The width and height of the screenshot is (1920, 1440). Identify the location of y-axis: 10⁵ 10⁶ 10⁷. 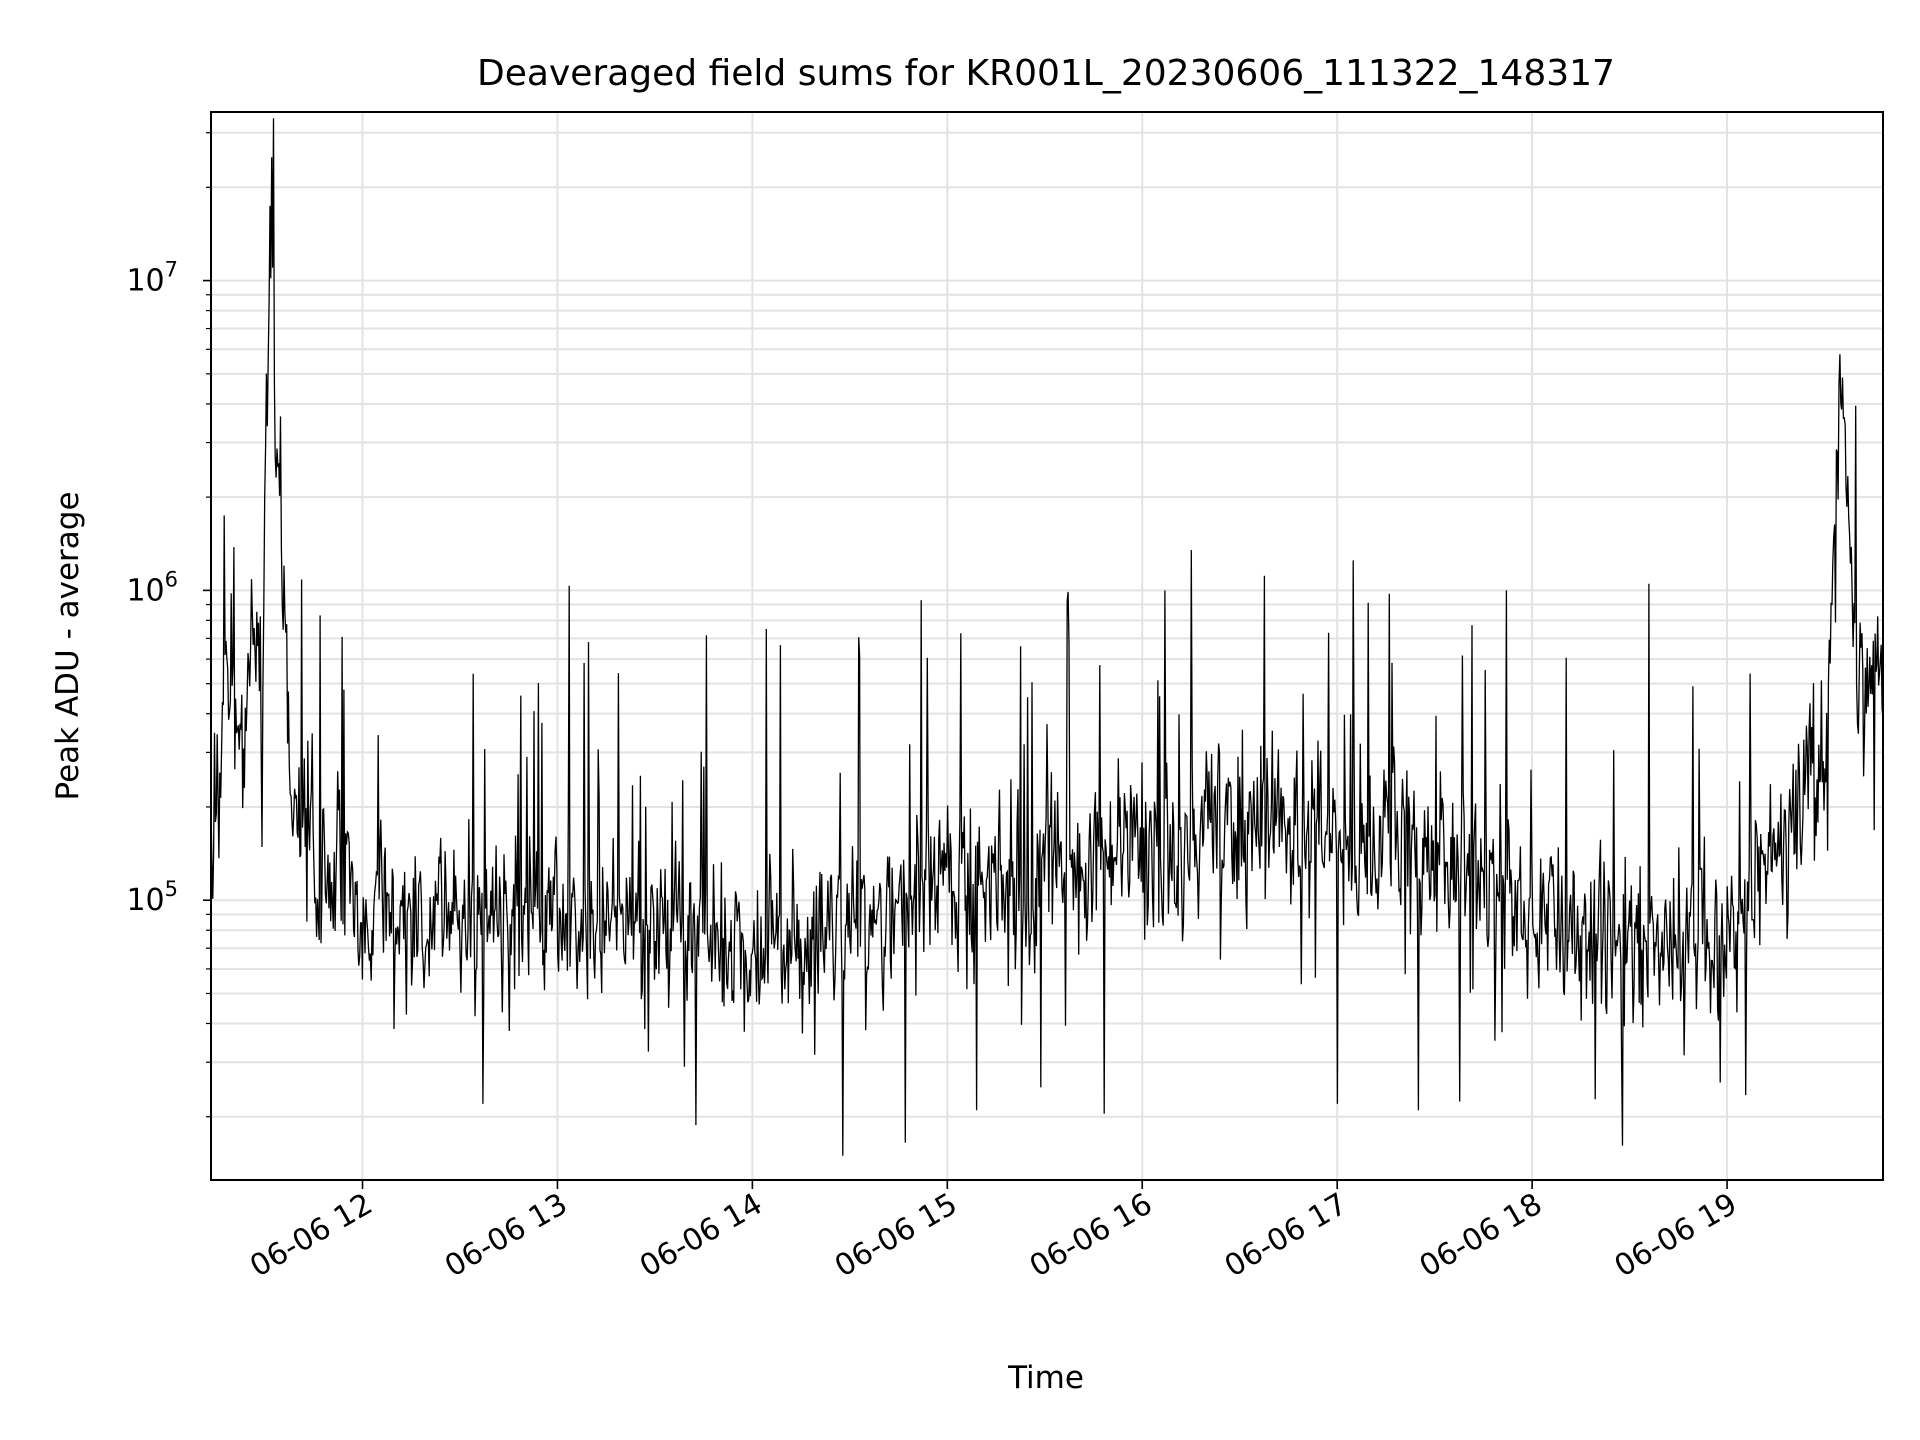
(168, 625).